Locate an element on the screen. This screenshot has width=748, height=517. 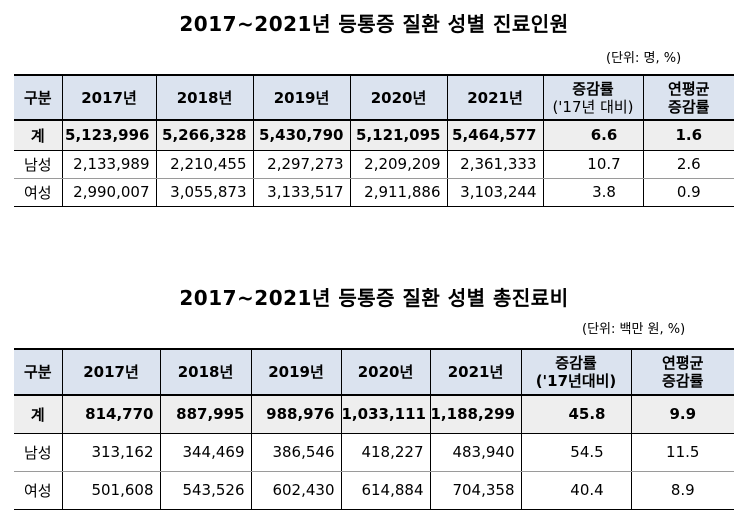
cell-change-rate: 10.7 is located at coordinates (593, 164).